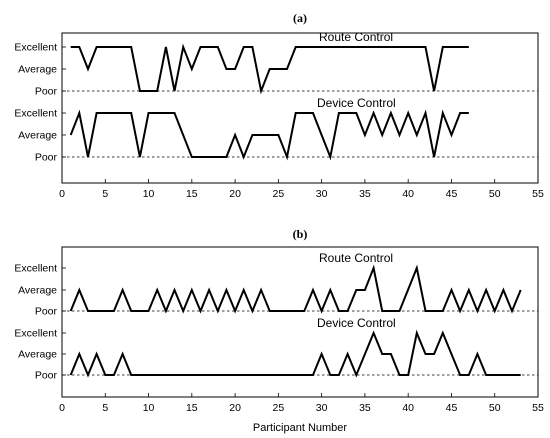  What do you see at coordinates (105, 408) in the screenshot?
I see `panel-b-x-tick-label: 5` at bounding box center [105, 408].